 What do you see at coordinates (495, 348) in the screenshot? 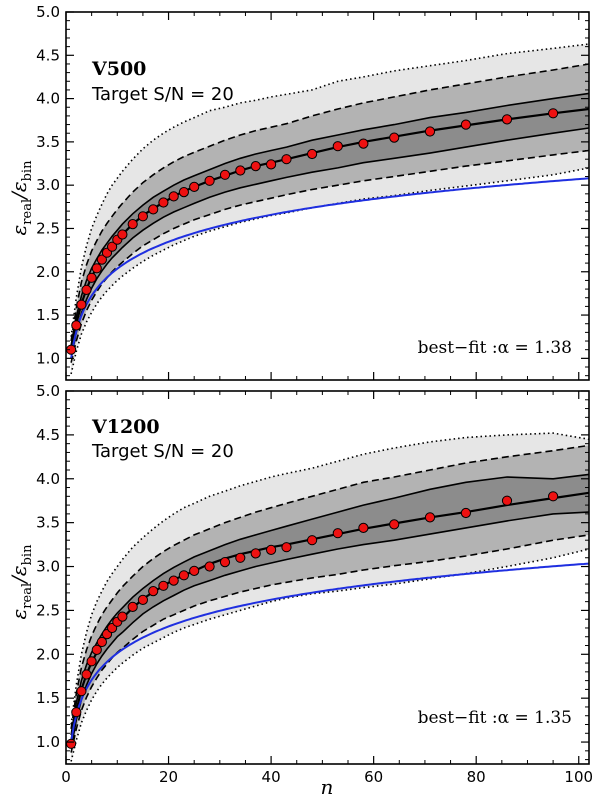
I see `best-fit-annotation: best−fit :α = 1.38` at bounding box center [495, 348].